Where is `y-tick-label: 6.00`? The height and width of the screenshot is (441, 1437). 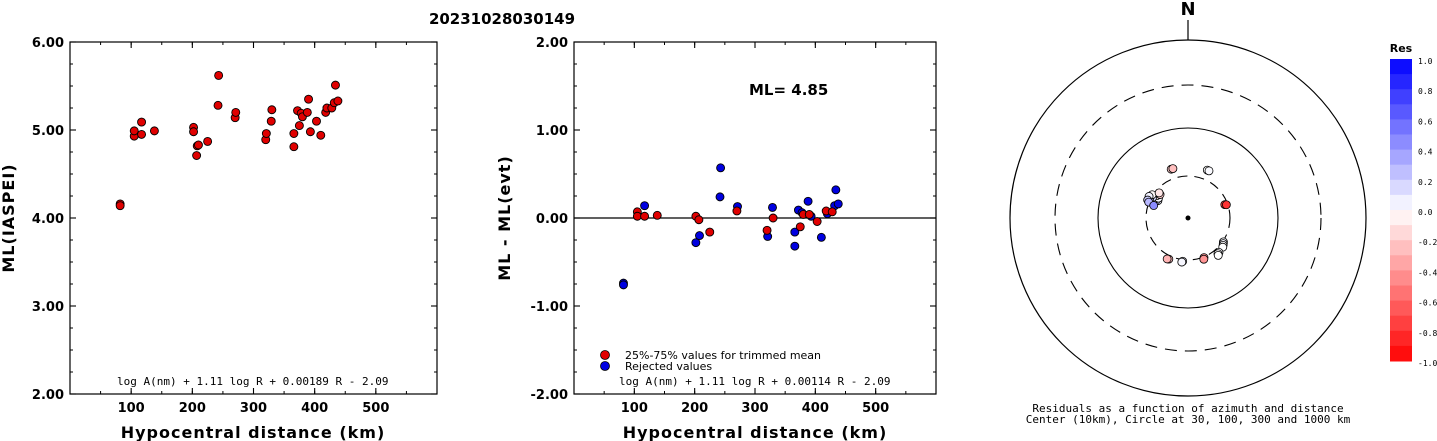 y-tick-label: 6.00 is located at coordinates (48, 43).